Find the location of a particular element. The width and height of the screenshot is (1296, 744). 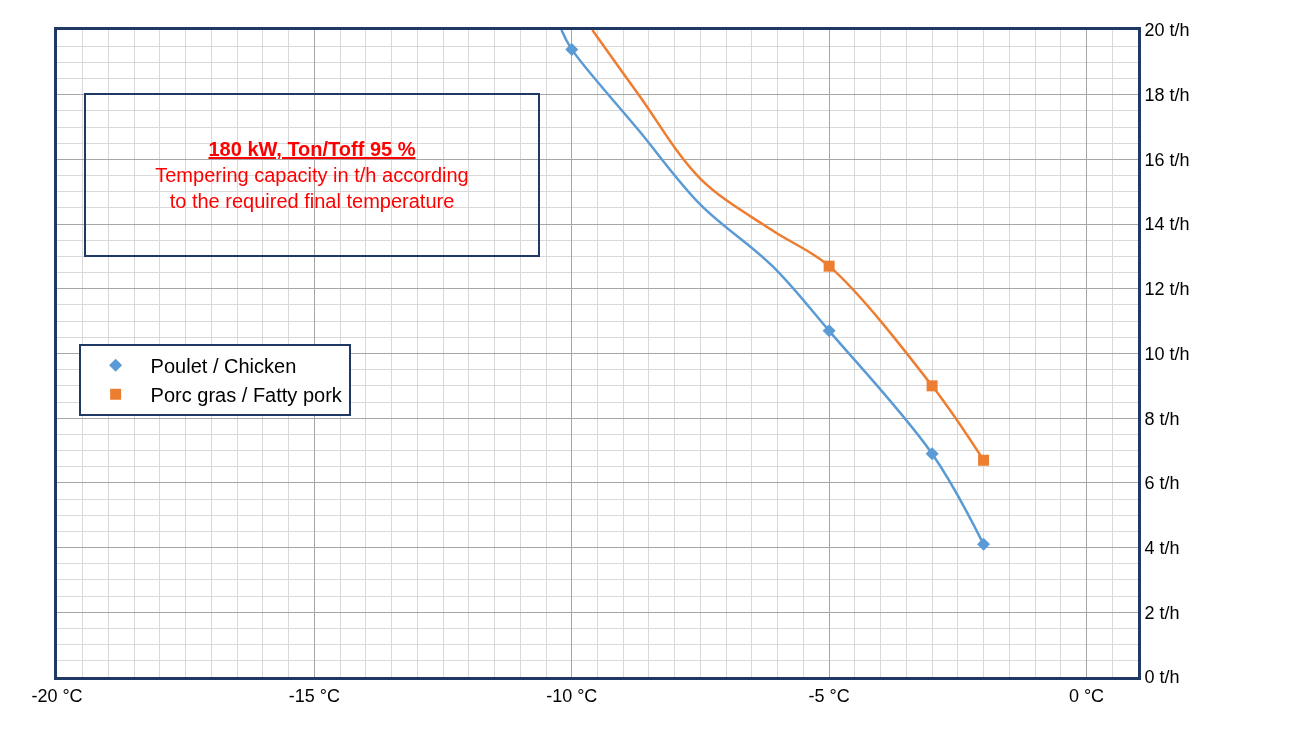

x-tick-label: -15 °C is located at coordinates (314, 695).